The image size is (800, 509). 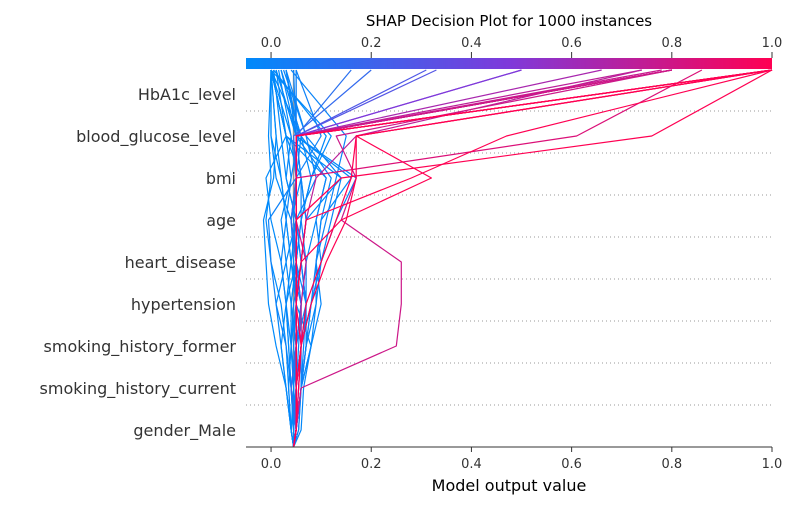 What do you see at coordinates (156, 137) in the screenshot?
I see `feature-label: blood_glucose_level` at bounding box center [156, 137].